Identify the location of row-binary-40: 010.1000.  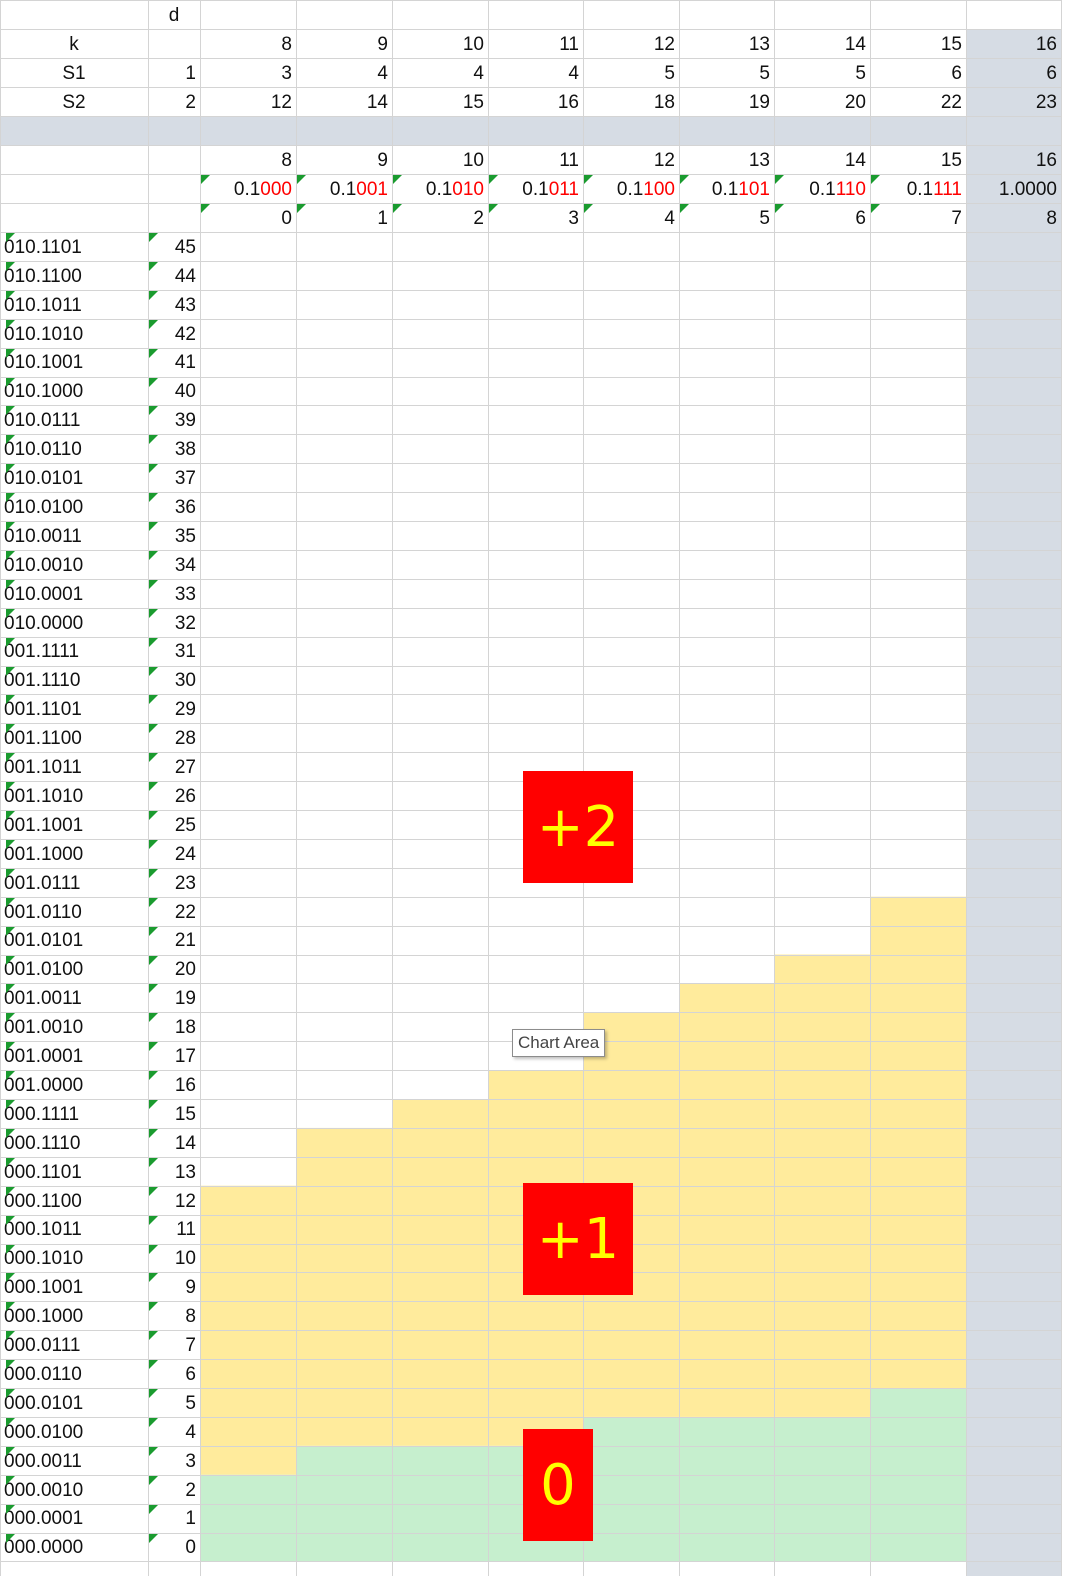
(44, 392).